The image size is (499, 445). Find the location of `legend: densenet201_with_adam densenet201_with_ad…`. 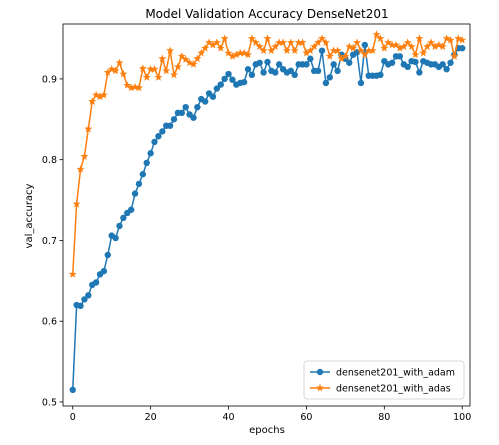

legend: densenet201_with_adam densenet201_with_ad… is located at coordinates (384, 380).